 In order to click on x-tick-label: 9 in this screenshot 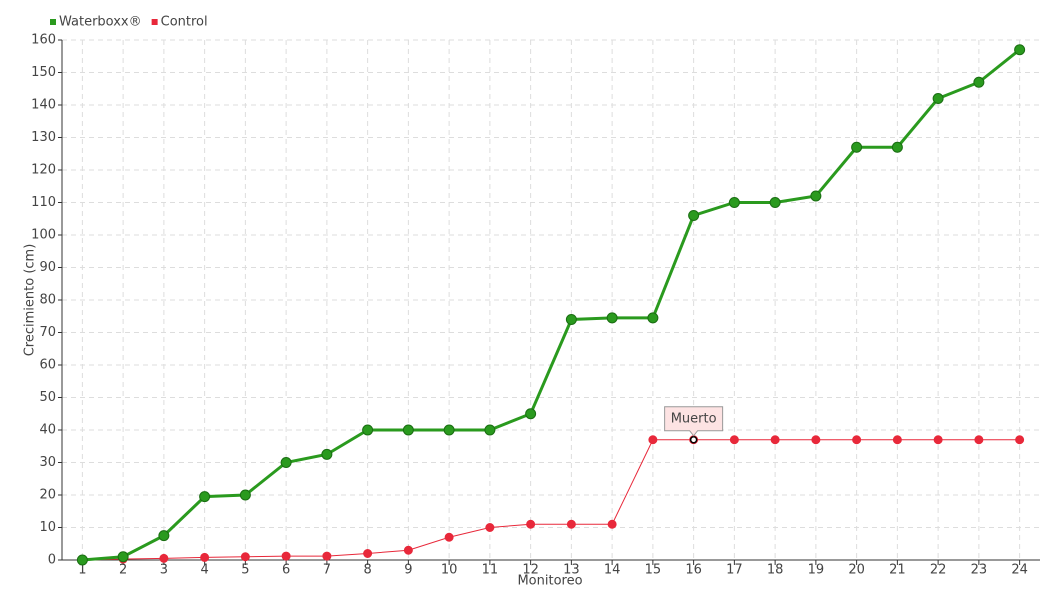, I will do `click(408, 570)`.